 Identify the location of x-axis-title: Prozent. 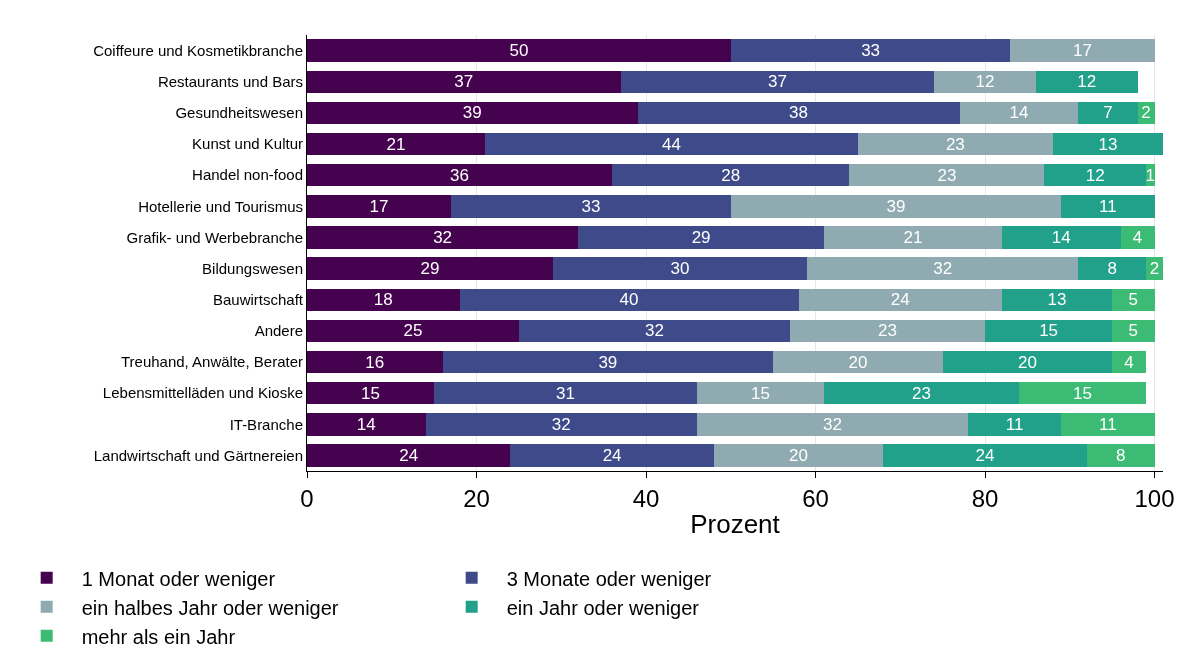
(735, 524).